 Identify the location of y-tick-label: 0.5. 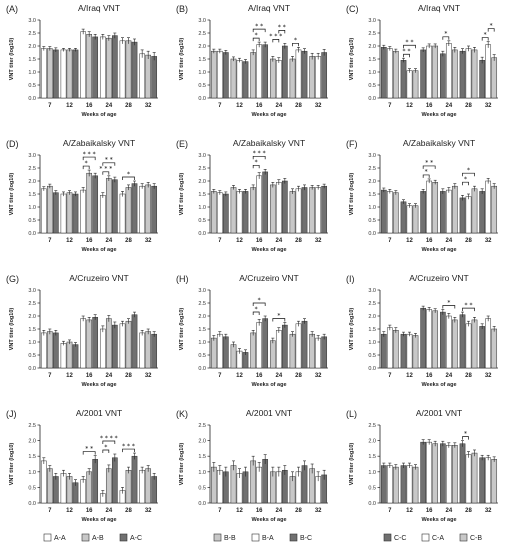
(32, 356).